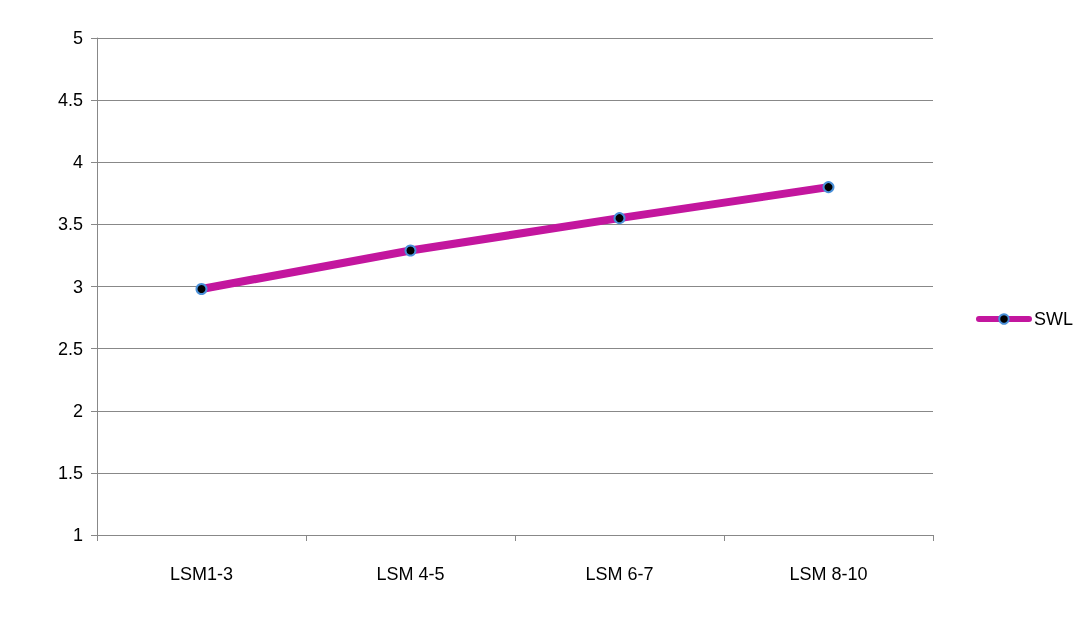 This screenshot has height=638, width=1090. What do you see at coordinates (77, 535) in the screenshot?
I see `y-tick-label: 1` at bounding box center [77, 535].